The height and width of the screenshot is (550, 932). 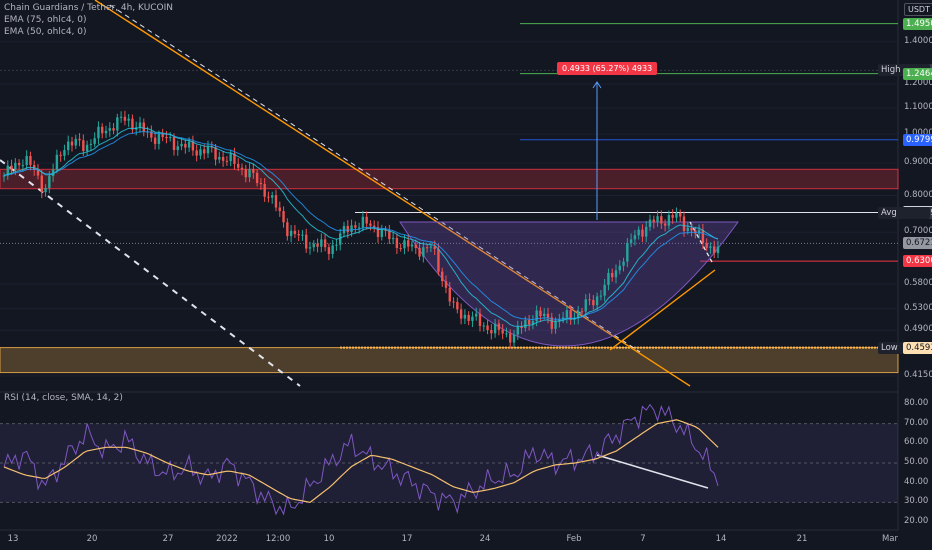 I want to click on rsi-band, so click(x=449, y=463).